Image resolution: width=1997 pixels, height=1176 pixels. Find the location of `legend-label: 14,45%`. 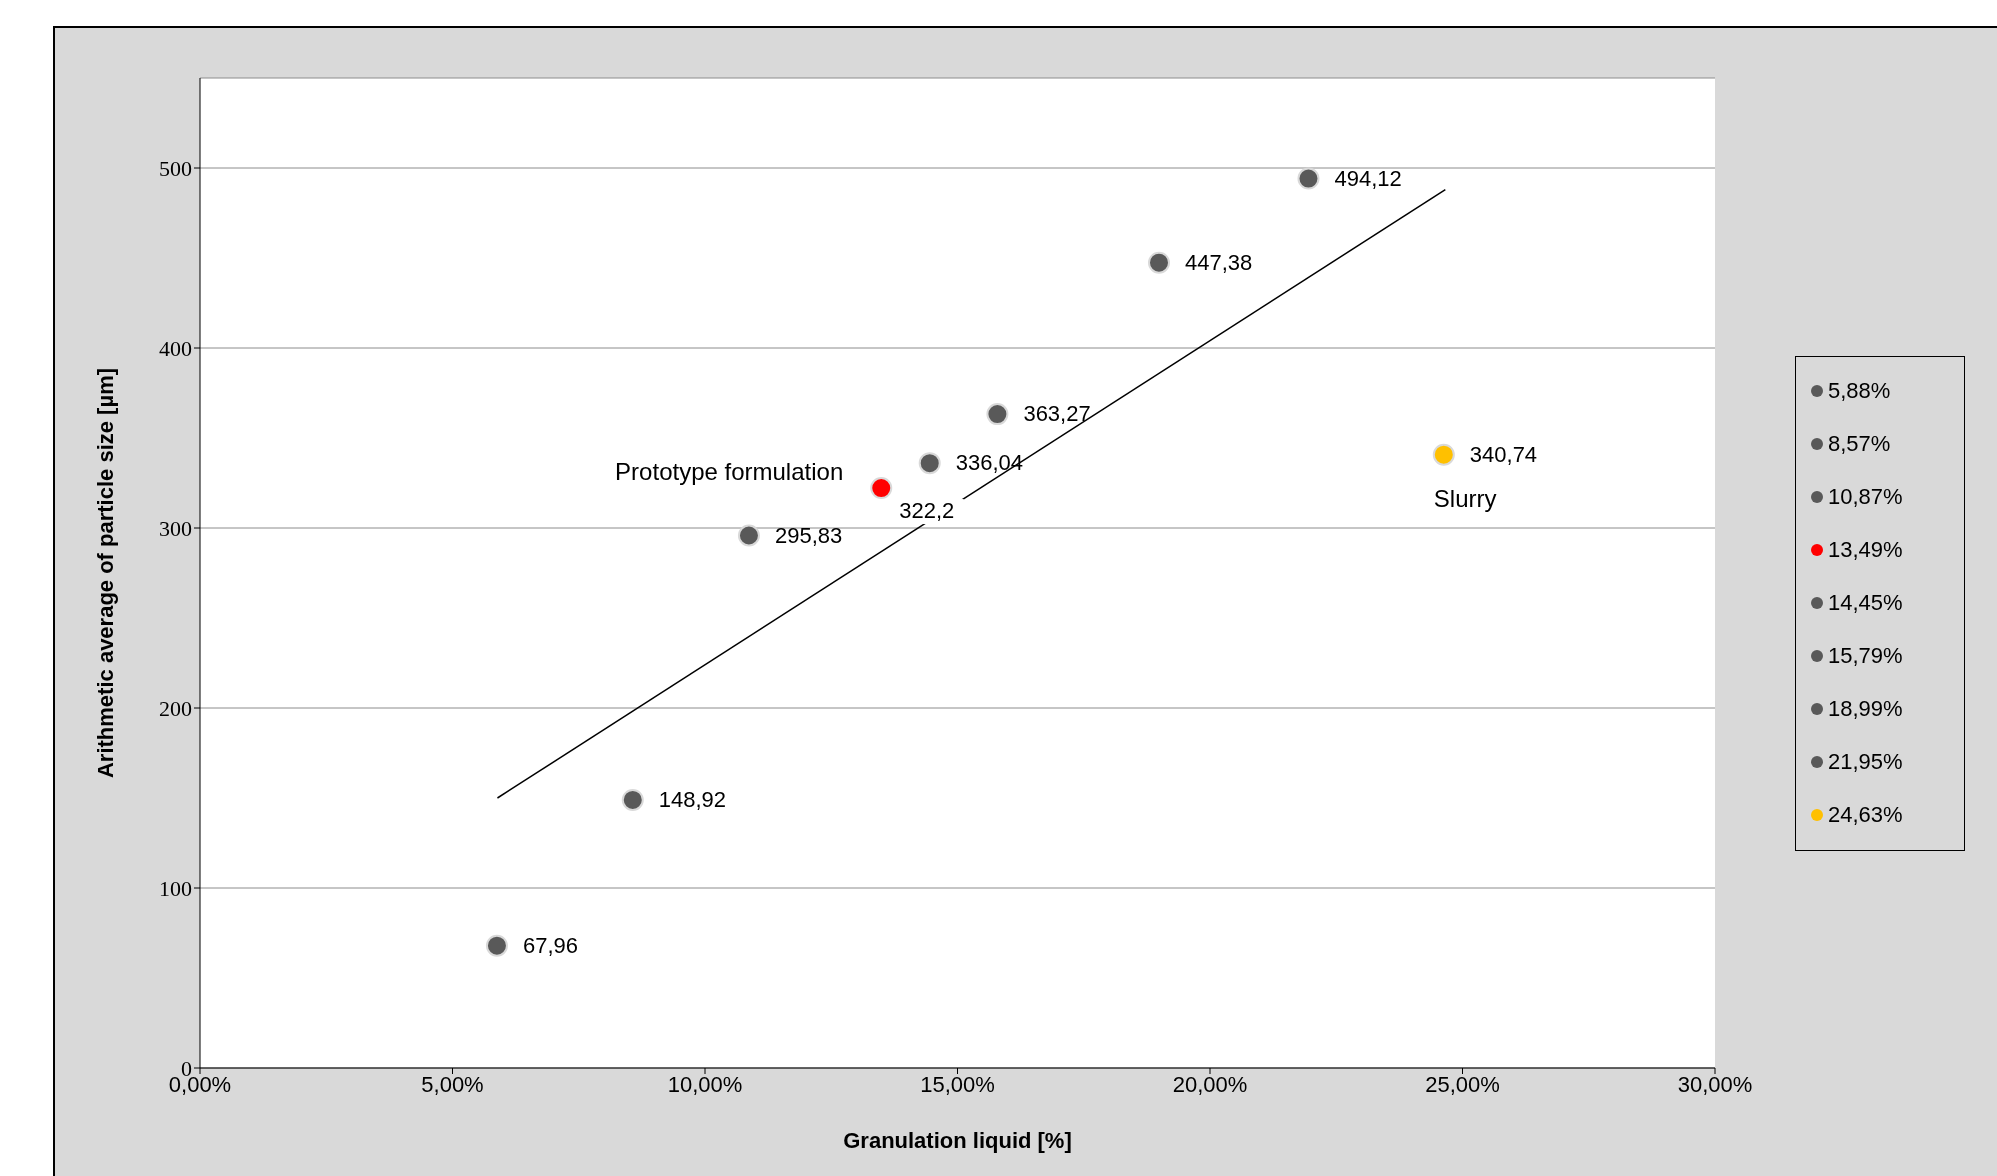

legend-label: 14,45% is located at coordinates (1865, 603).